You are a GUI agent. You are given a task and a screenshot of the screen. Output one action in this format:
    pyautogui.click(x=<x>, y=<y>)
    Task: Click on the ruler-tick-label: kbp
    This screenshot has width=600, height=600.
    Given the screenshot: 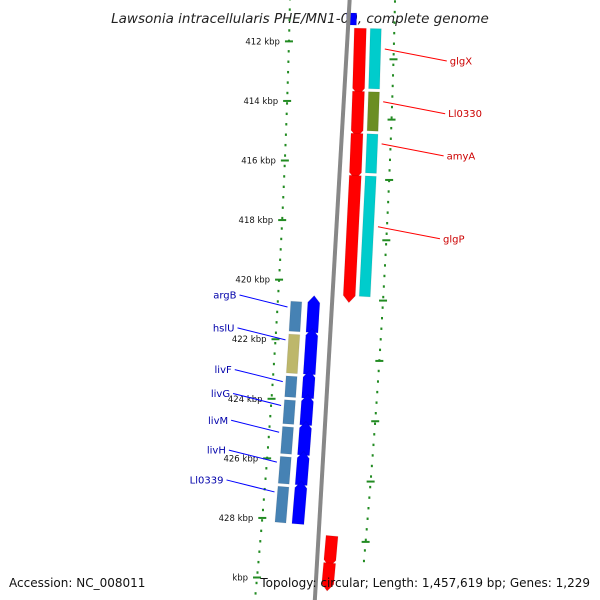 What is the action you would take?
    pyautogui.click(x=240, y=579)
    